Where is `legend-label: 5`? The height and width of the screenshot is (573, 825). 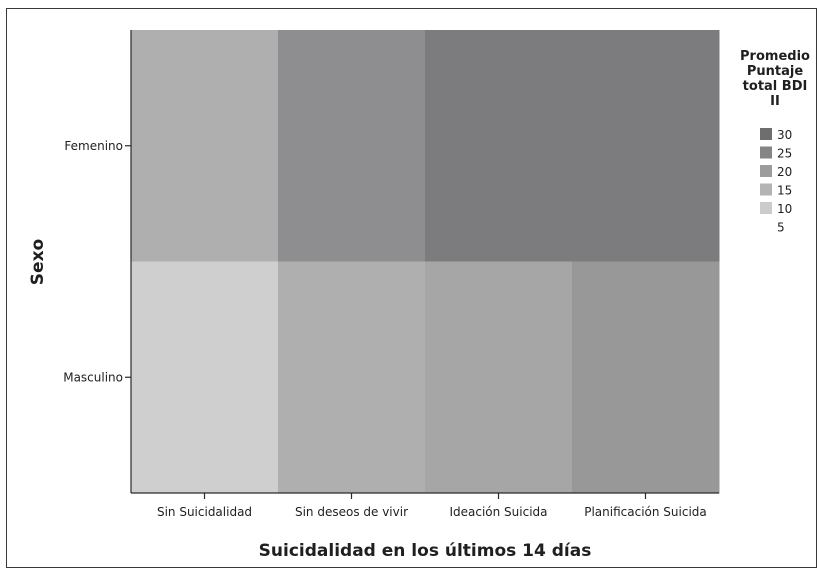
legend-label: 5 is located at coordinates (781, 228).